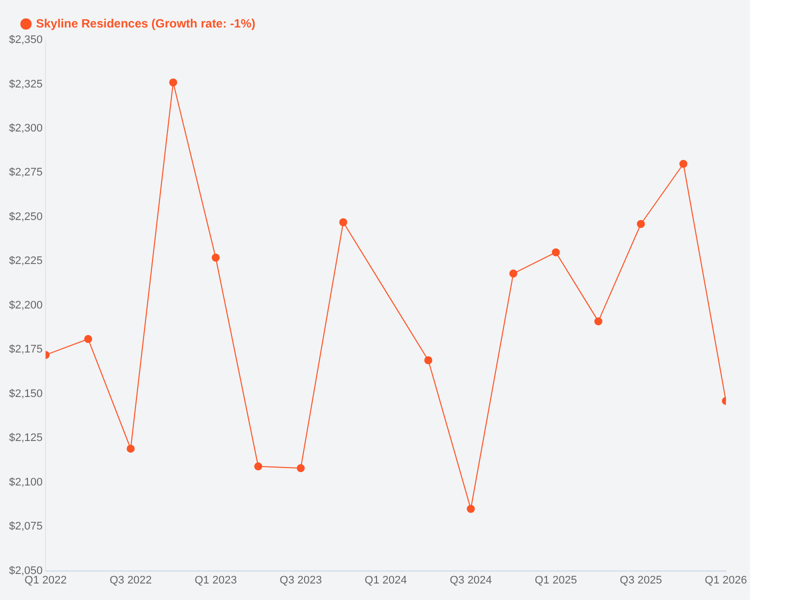 This screenshot has height=600, width=800. What do you see at coordinates (25, 350) in the screenshot?
I see `y-tick-label: $2,175` at bounding box center [25, 350].